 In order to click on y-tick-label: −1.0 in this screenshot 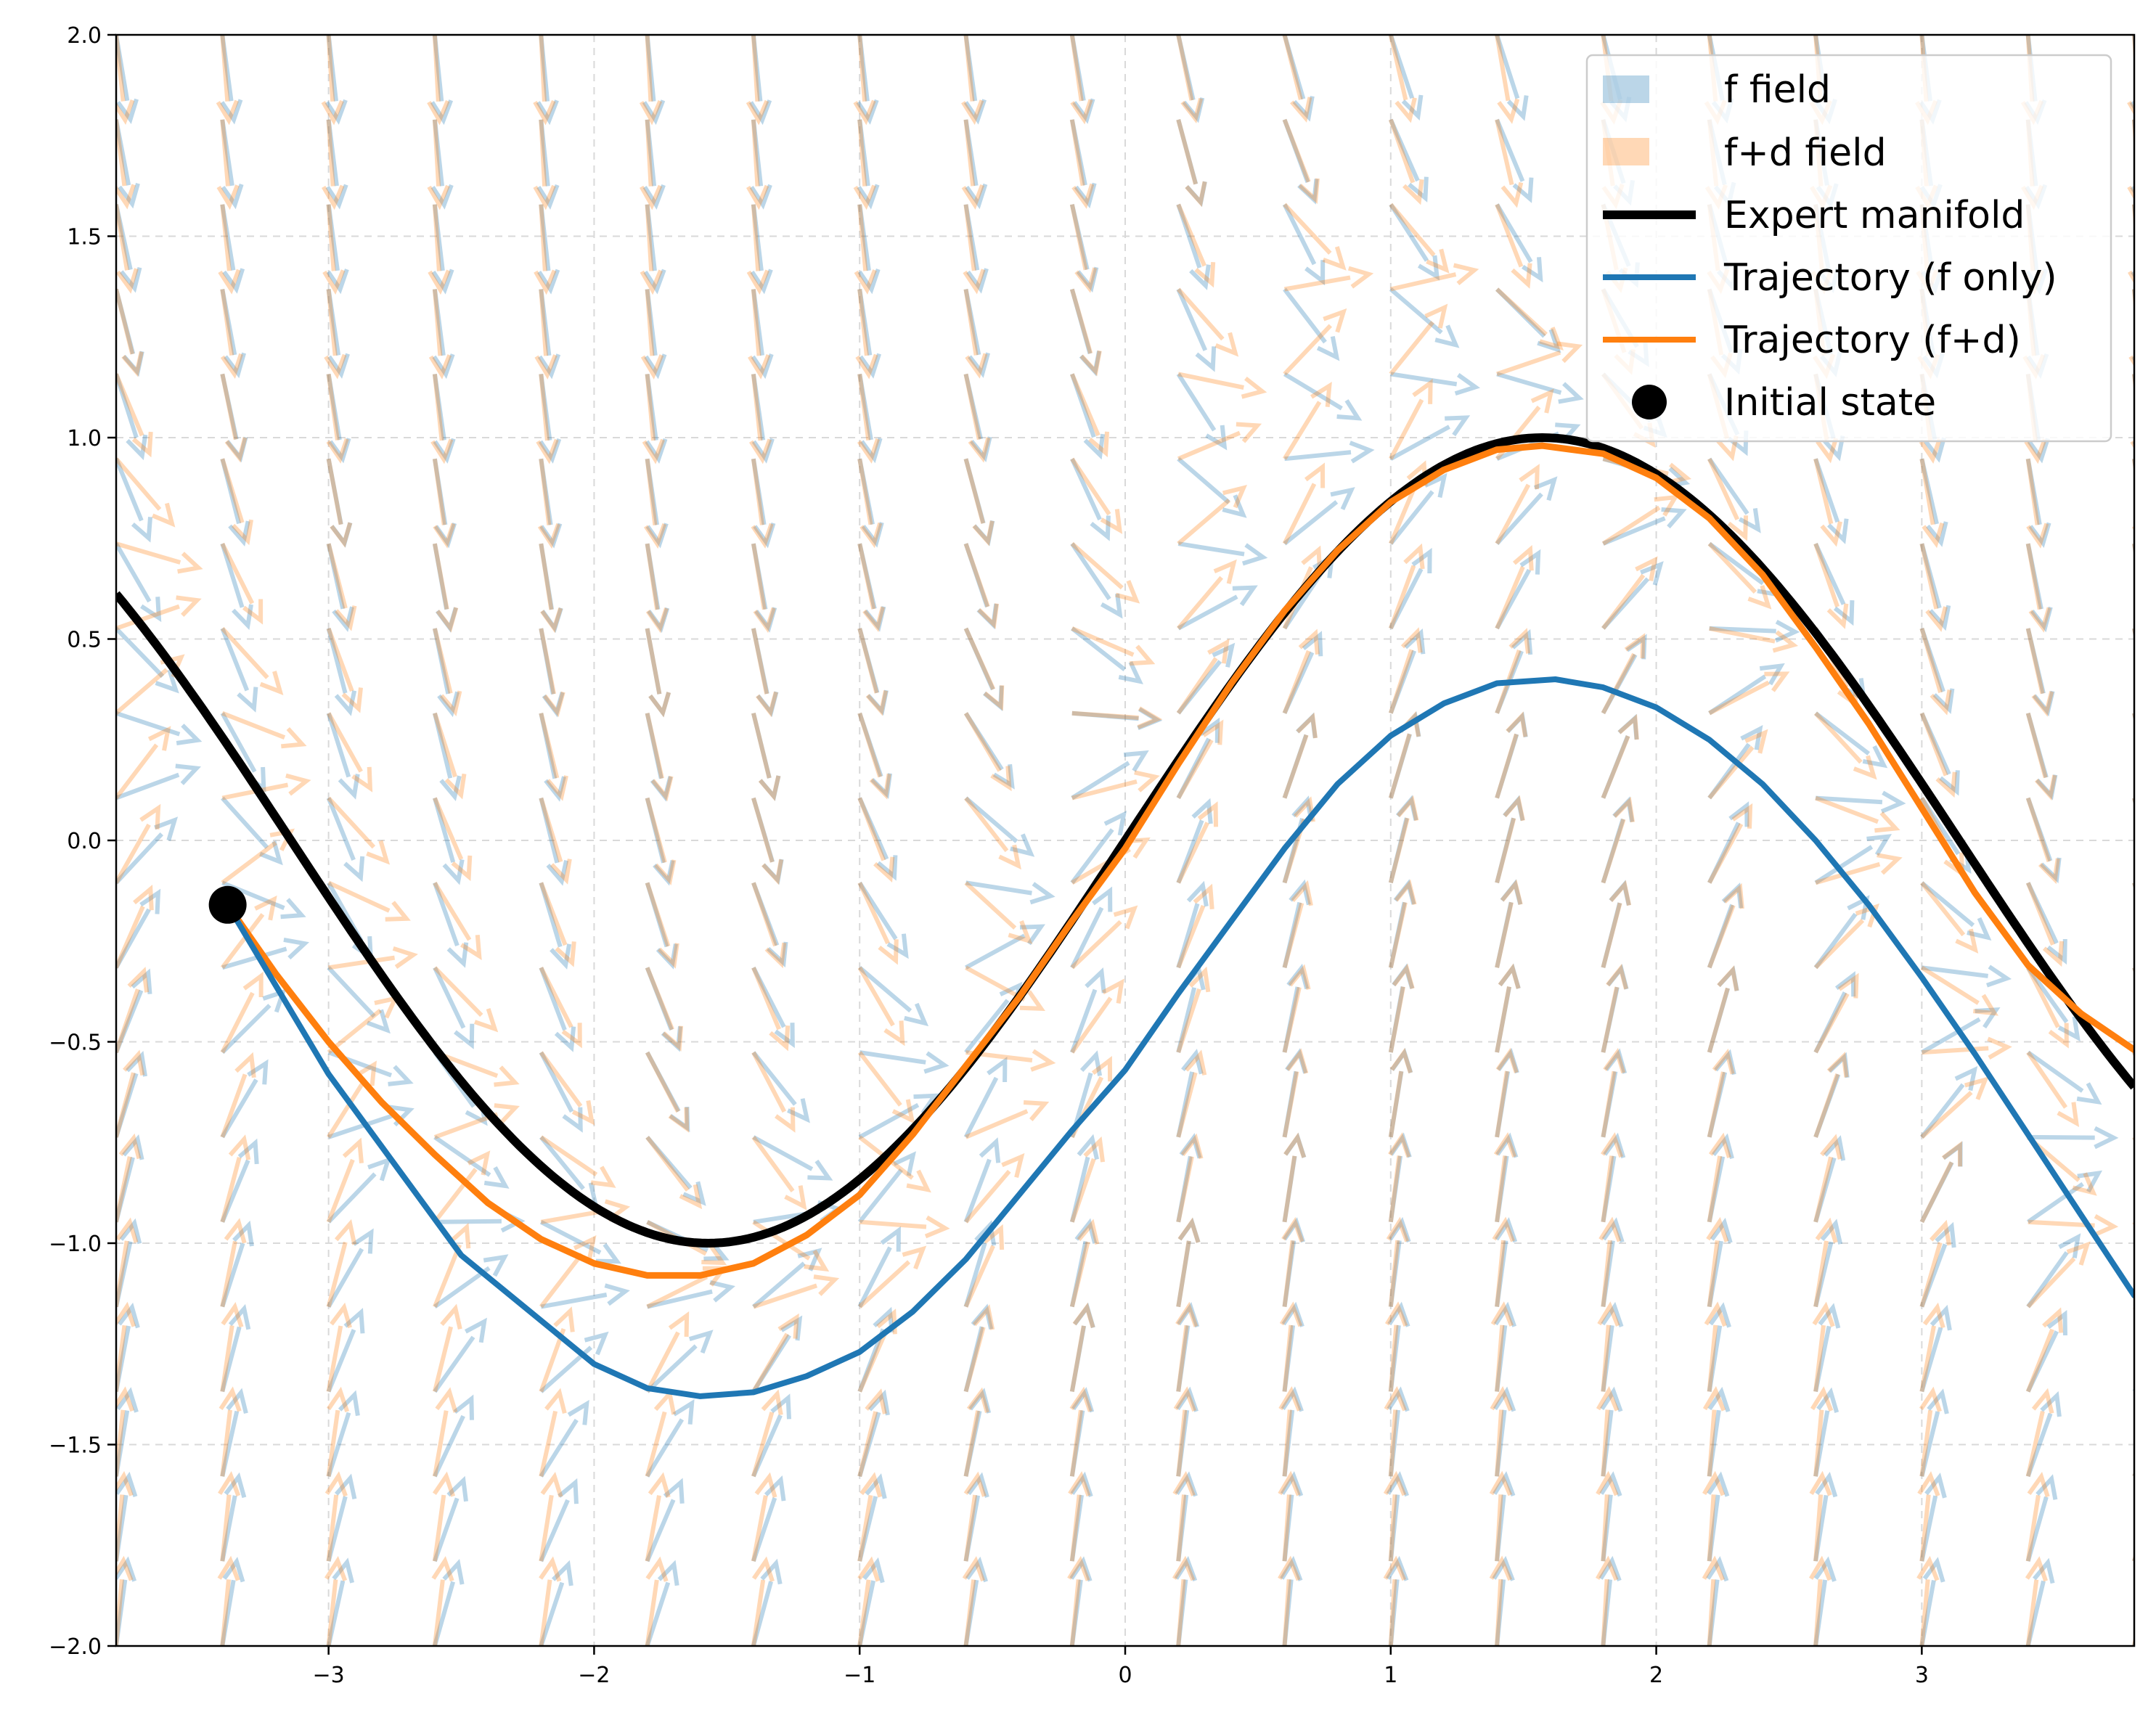, I will do `click(76, 1244)`.